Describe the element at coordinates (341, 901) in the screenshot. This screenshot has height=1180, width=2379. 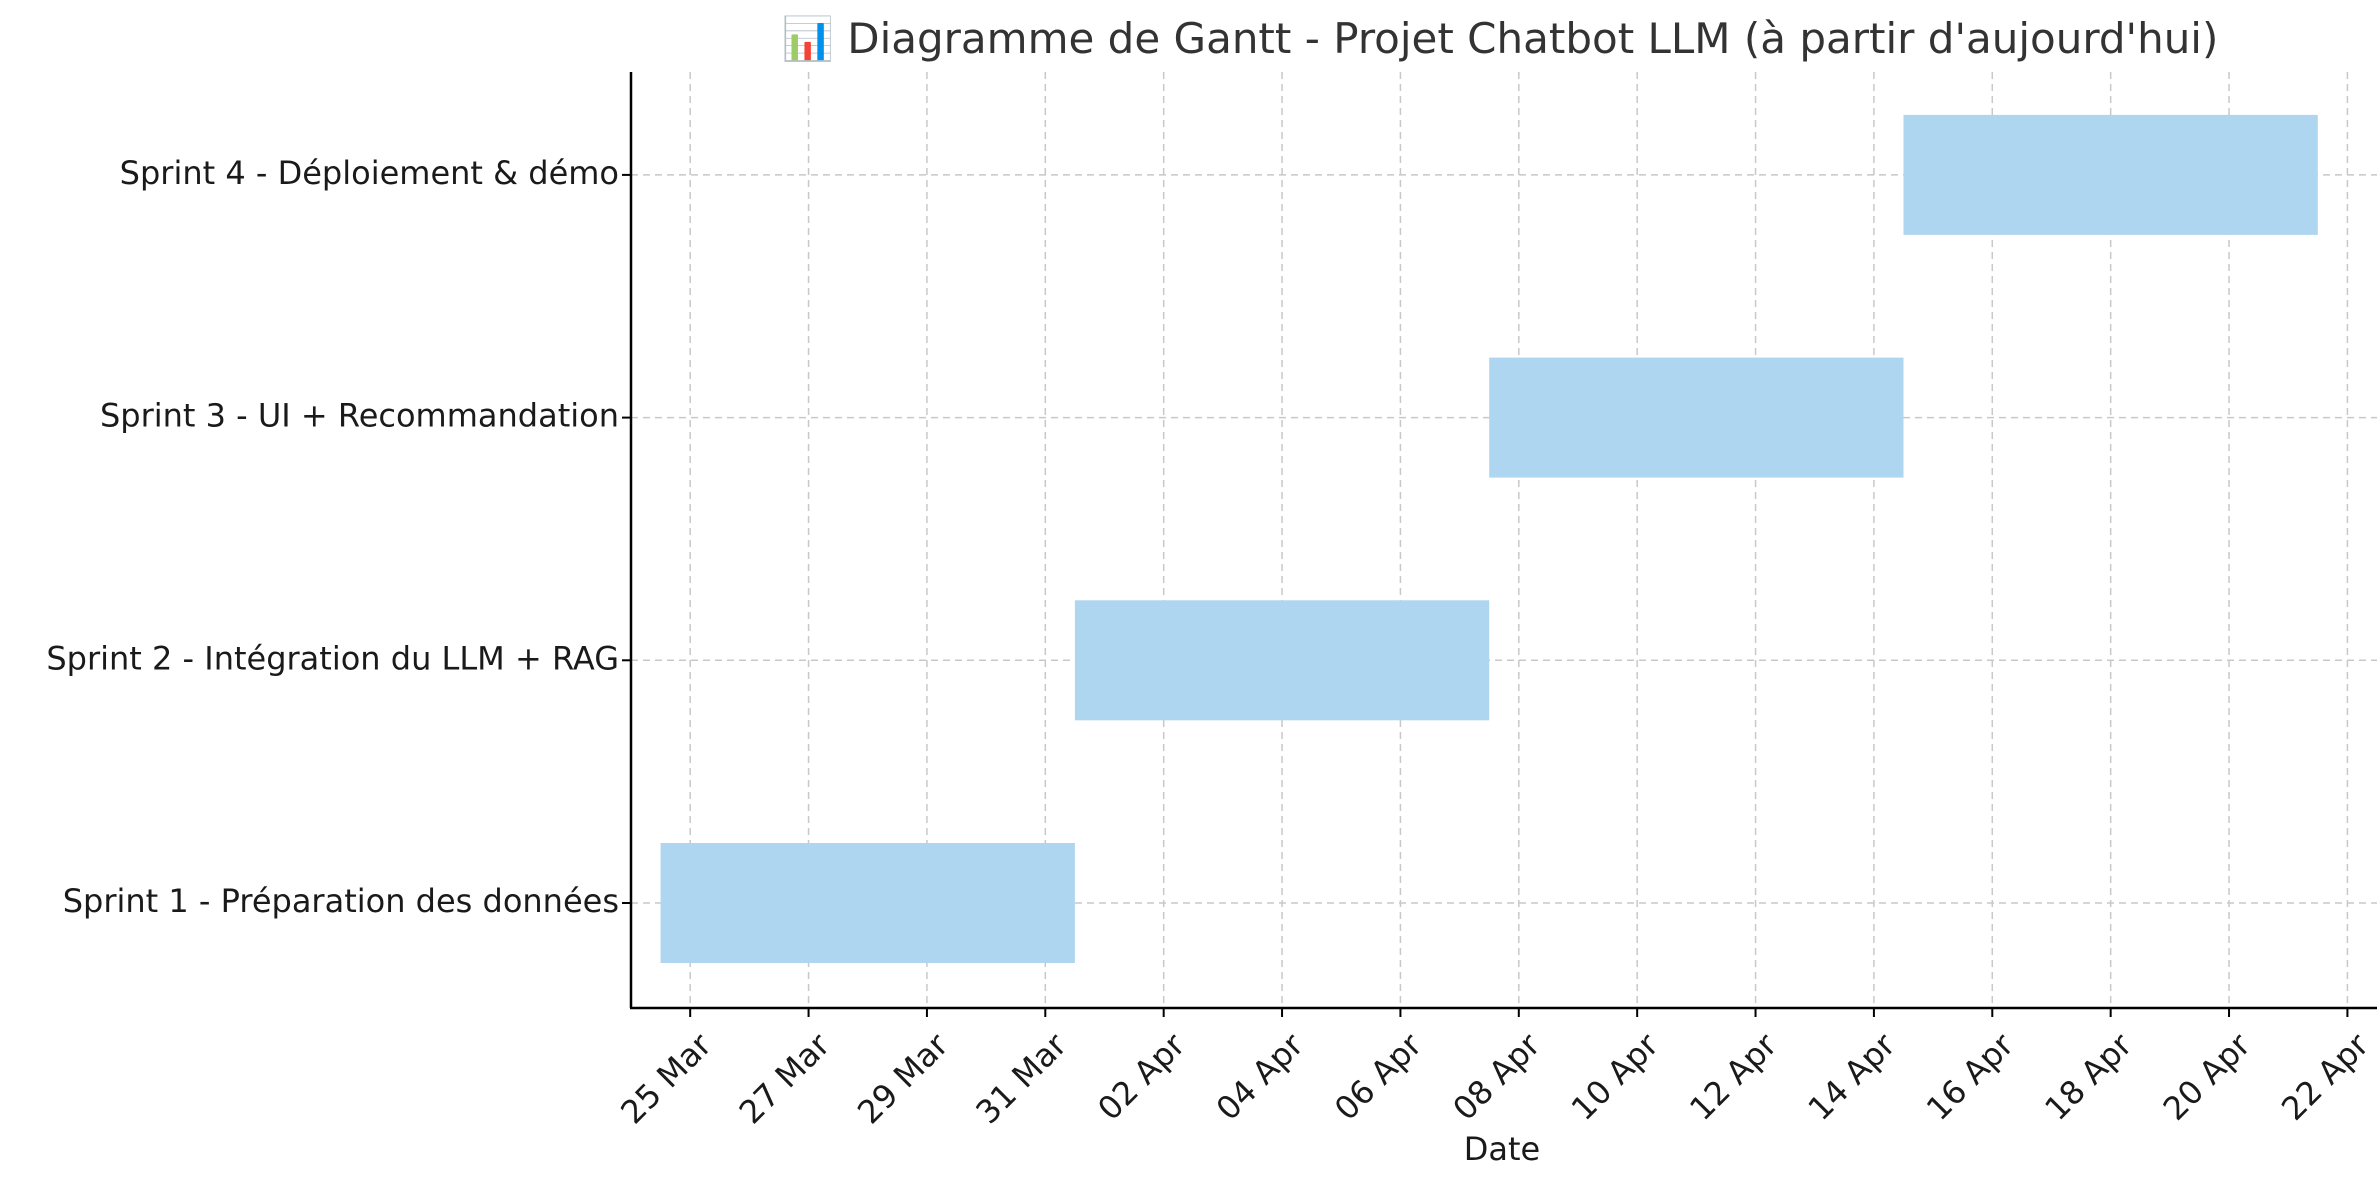
I see `task-label: Sprint 1 - Préparation des données` at that location.